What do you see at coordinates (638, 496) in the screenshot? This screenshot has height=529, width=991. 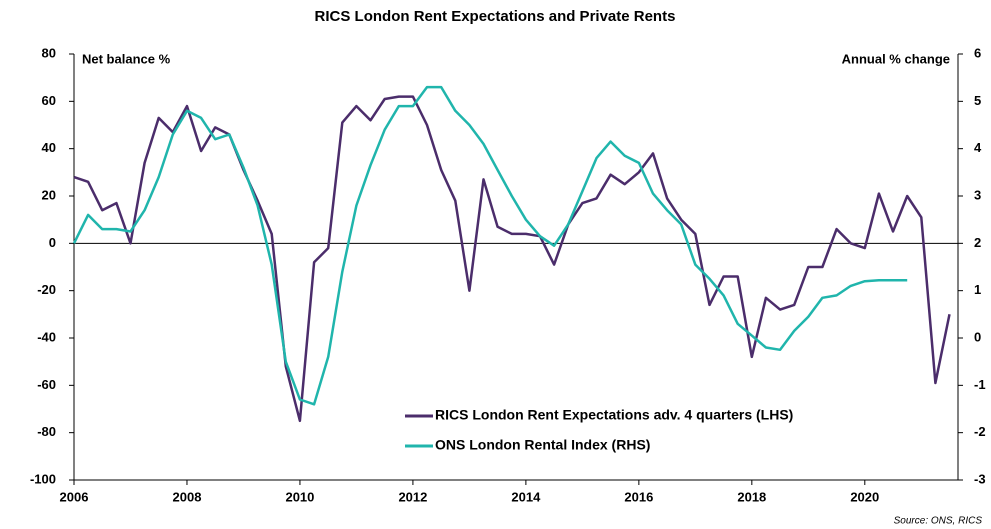 I see `x-tick-label: 2016` at bounding box center [638, 496].